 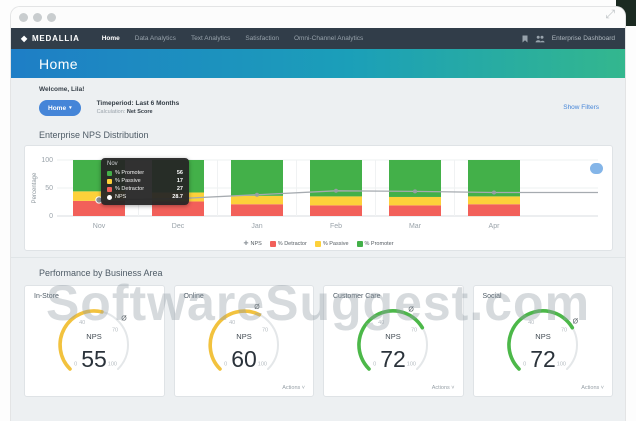 What do you see at coordinates (99, 226) in the screenshot?
I see `svg-text: Nov` at bounding box center [99, 226].